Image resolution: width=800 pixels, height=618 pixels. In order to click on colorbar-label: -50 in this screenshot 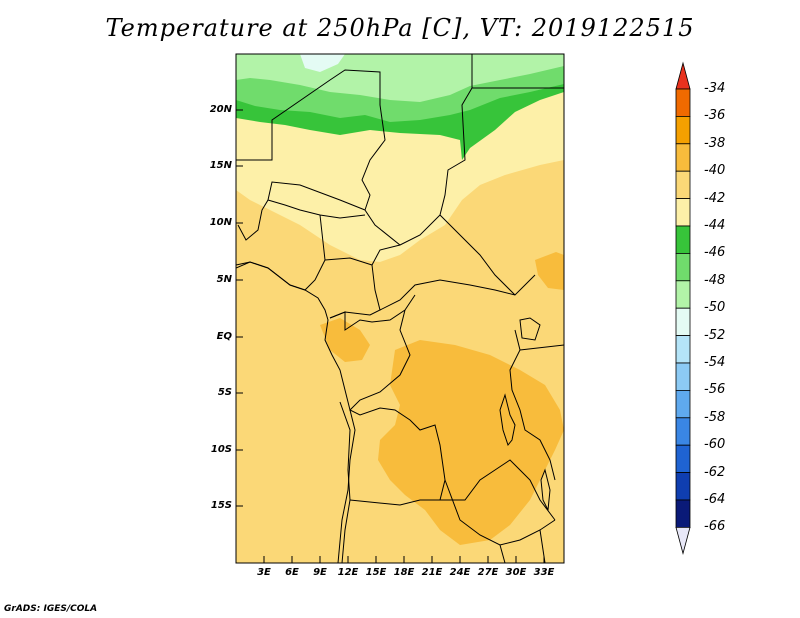, I will do `click(715, 308)`.